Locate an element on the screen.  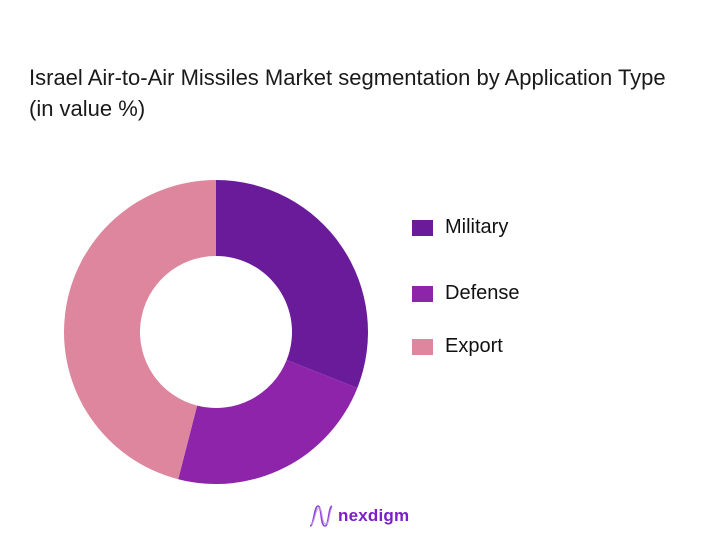
slice-military is located at coordinates (292, 284).